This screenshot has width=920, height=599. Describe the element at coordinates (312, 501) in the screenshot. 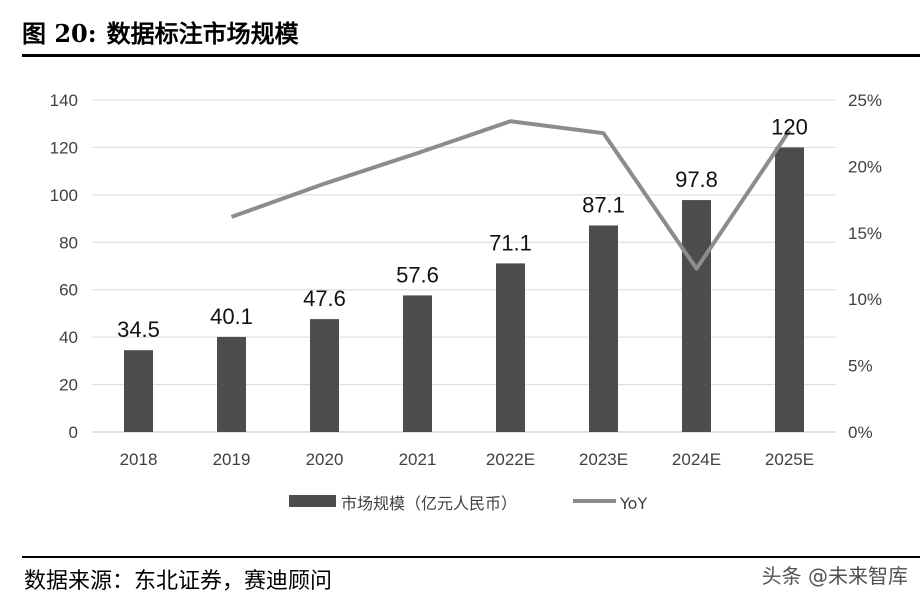

I see `legend-swatch-bar` at that location.